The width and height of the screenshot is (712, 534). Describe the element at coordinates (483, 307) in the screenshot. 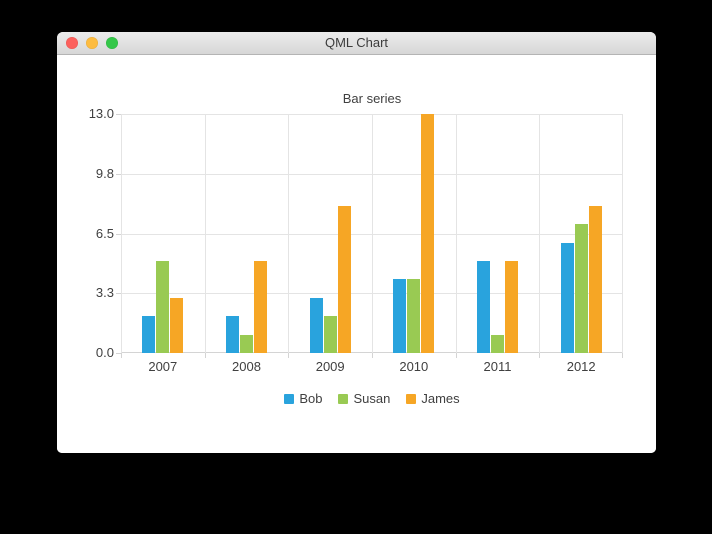

I see `bar-bob-2011` at that location.